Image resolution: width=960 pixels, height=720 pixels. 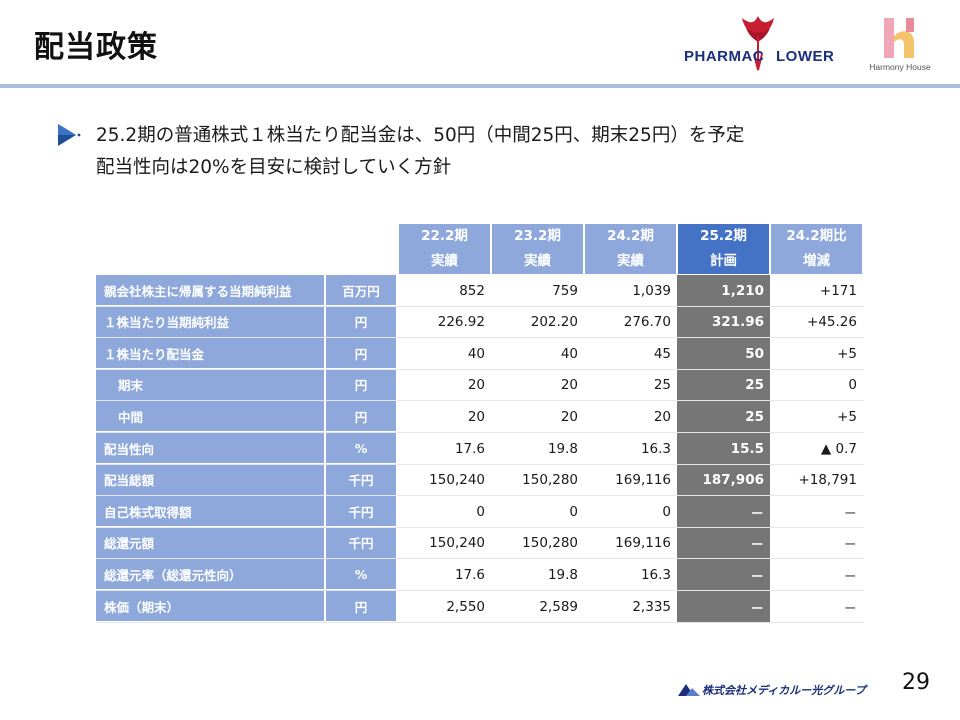 What do you see at coordinates (210, 574) in the screenshot?
I see `row-label: 総還元率（総還元性向）` at bounding box center [210, 574].